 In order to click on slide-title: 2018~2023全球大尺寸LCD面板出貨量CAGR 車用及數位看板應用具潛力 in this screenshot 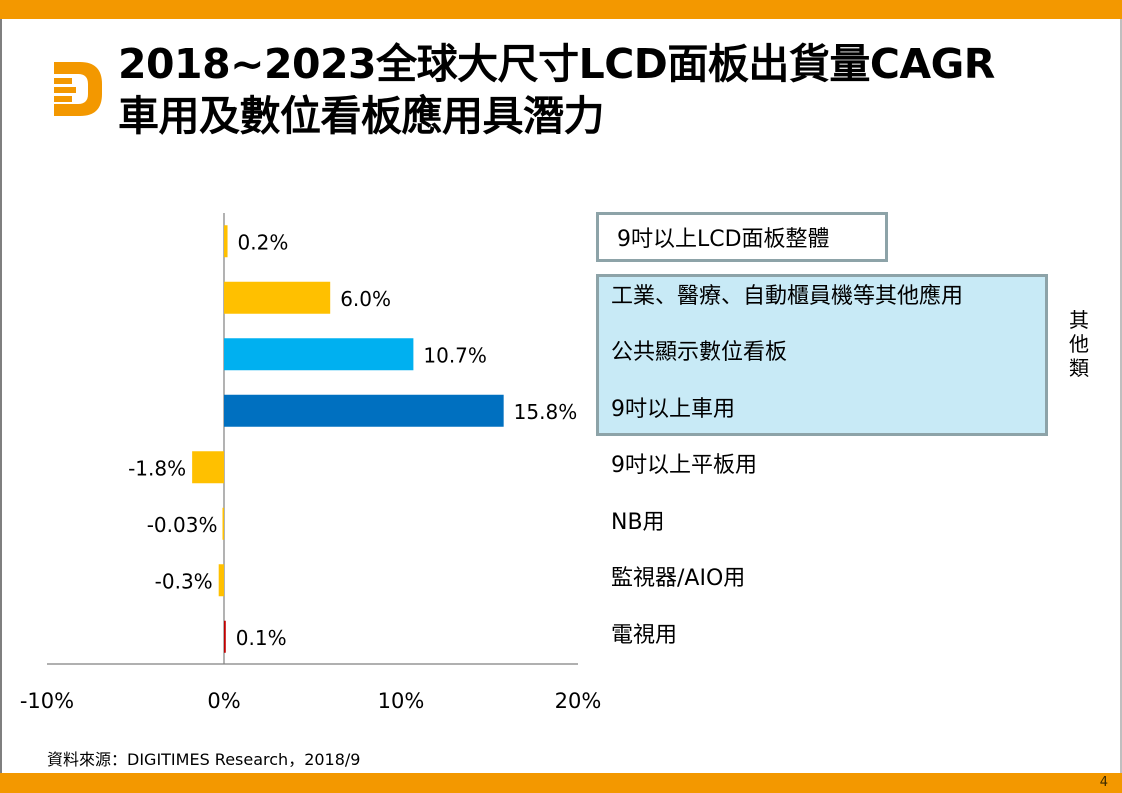, I will do `click(613, 90)`.